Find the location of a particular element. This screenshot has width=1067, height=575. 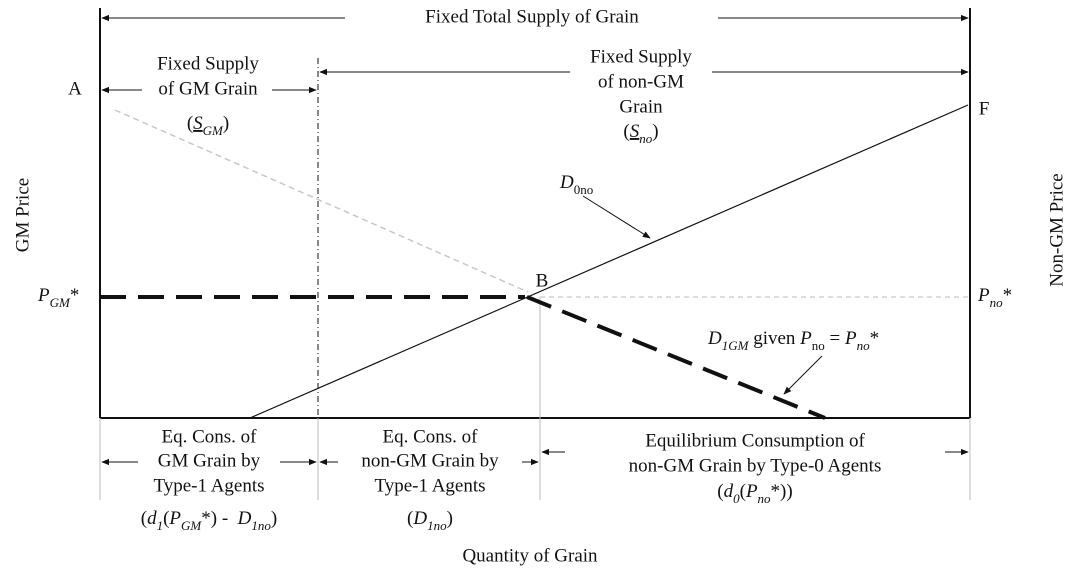

d0no-label: D0no is located at coordinates (576, 184).